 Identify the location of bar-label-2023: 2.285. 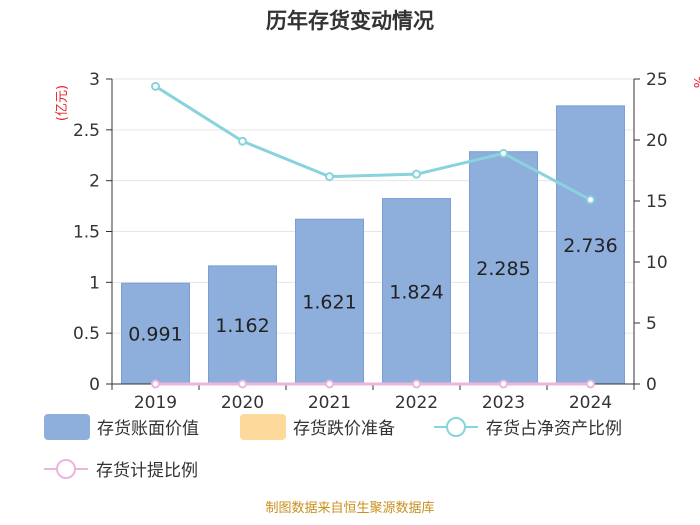
(503, 269).